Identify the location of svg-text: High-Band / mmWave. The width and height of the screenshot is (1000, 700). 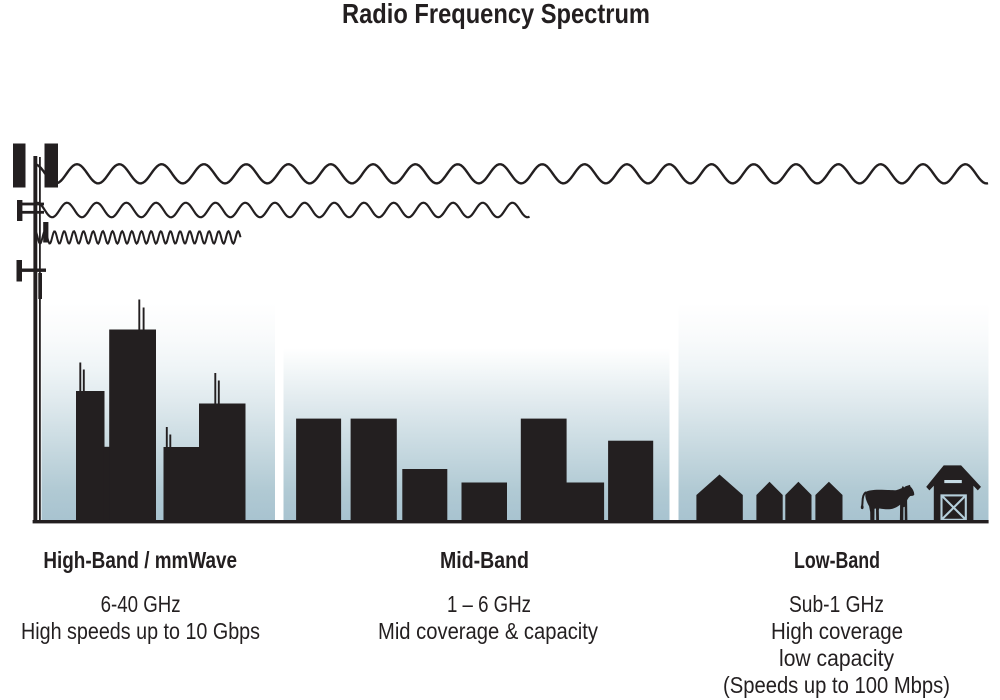
(140, 560).